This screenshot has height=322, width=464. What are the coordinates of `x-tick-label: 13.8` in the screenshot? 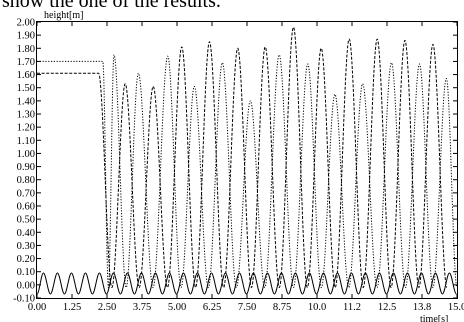 It's located at (422, 307).